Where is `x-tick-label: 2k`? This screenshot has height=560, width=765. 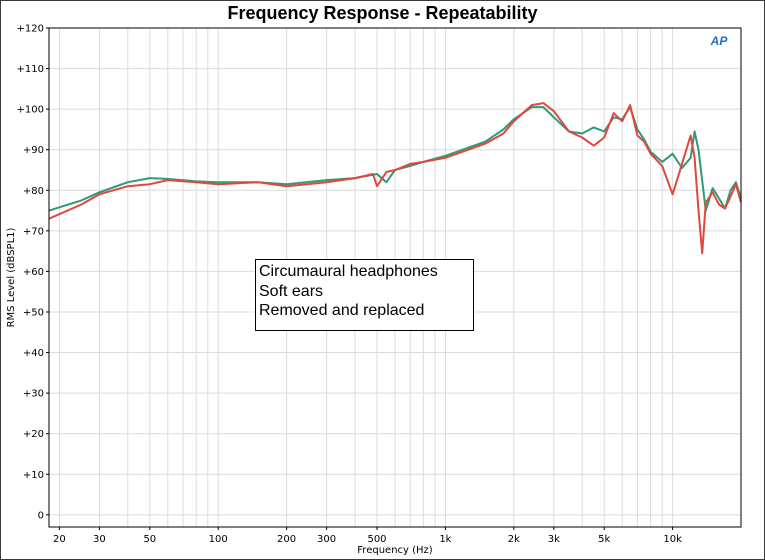 x-tick-label: 2k is located at coordinates (514, 539).